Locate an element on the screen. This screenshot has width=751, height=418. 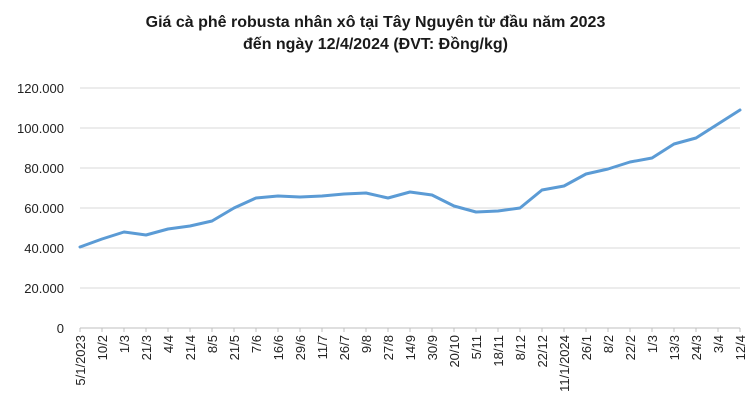
x-tick-label: 18/11 is located at coordinates (498, 351).